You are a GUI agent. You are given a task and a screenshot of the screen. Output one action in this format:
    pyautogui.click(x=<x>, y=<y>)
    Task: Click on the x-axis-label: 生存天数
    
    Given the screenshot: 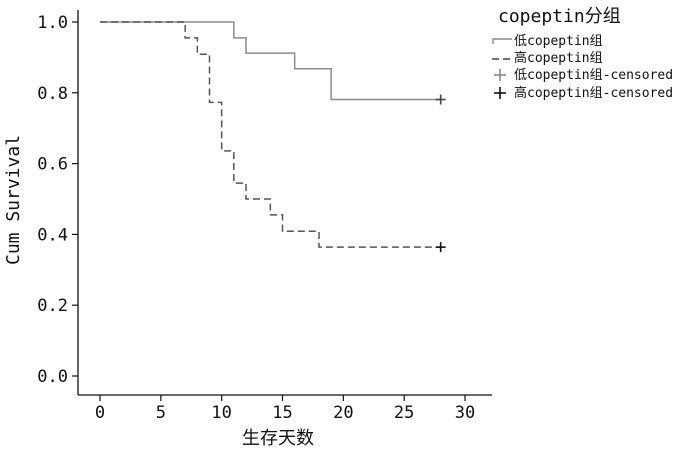 What is the action you would take?
    pyautogui.click(x=278, y=438)
    